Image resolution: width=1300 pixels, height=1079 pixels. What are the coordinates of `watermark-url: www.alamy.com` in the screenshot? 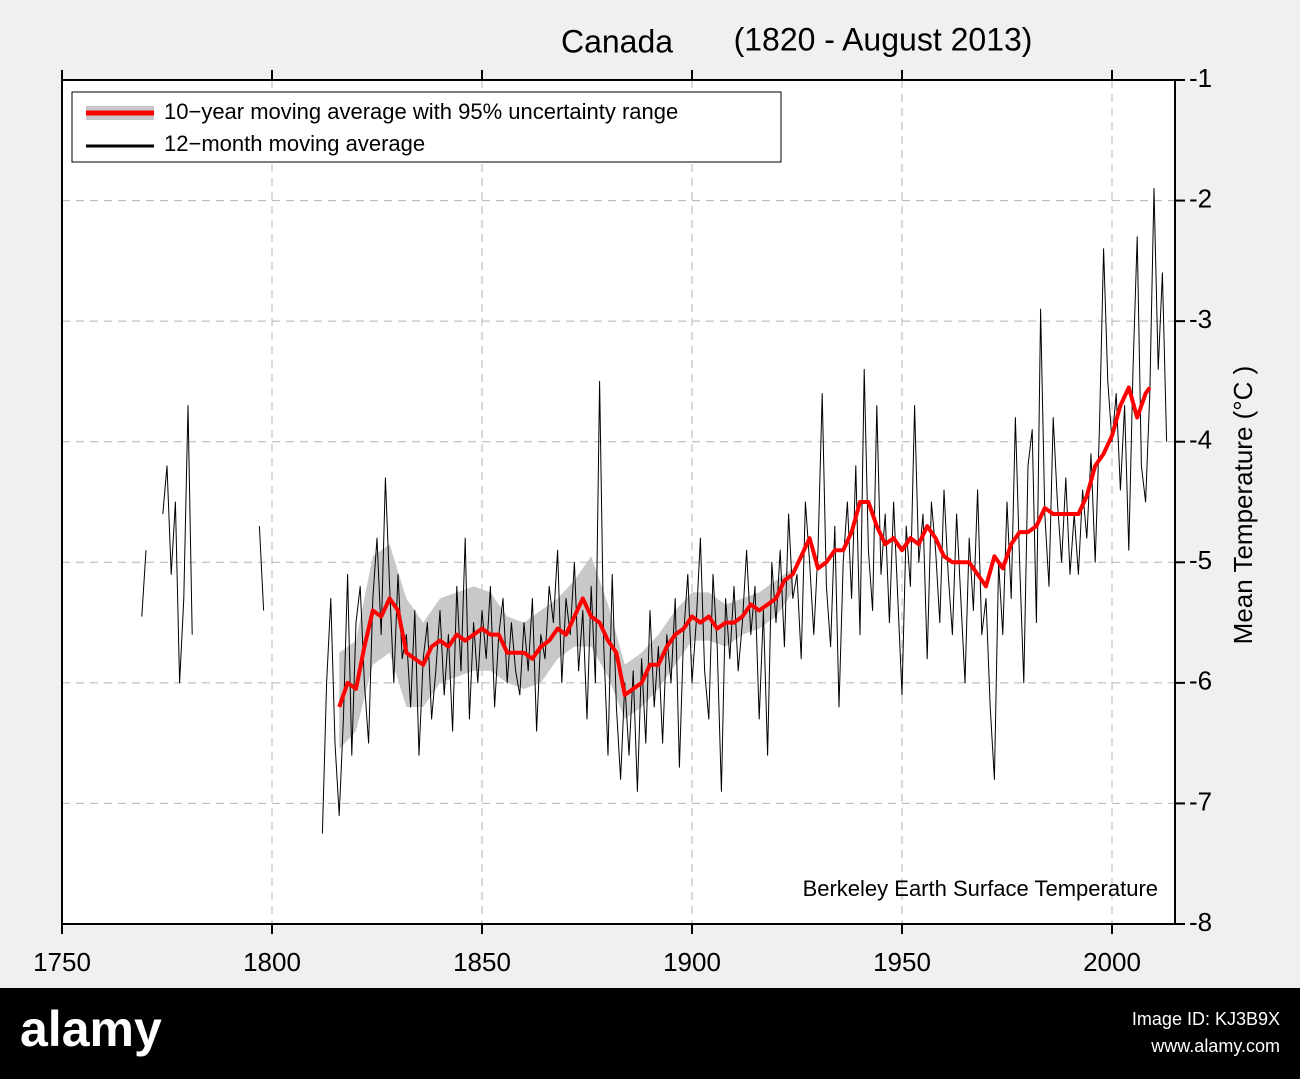 It's located at (1215, 1046).